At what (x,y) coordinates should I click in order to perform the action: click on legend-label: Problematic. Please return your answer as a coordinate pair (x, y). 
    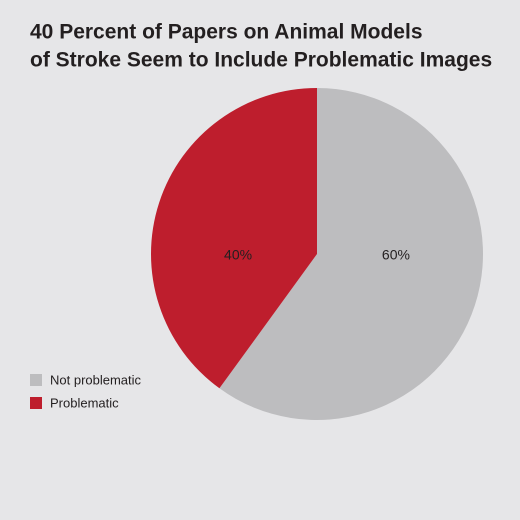
    Looking at the image, I should click on (84, 402).